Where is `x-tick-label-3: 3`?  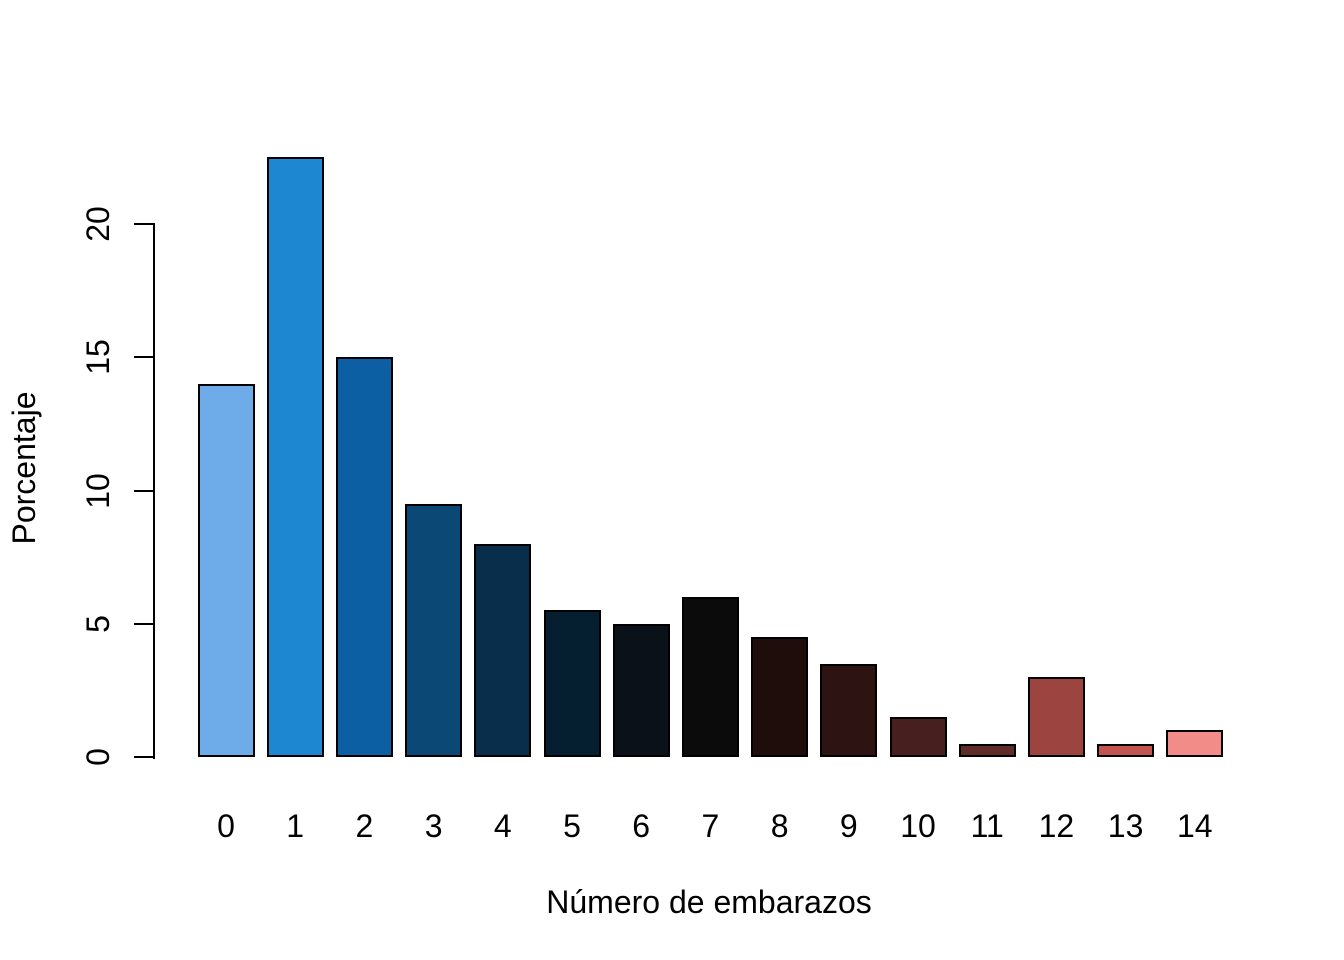 x-tick-label-3: 3 is located at coordinates (433, 826).